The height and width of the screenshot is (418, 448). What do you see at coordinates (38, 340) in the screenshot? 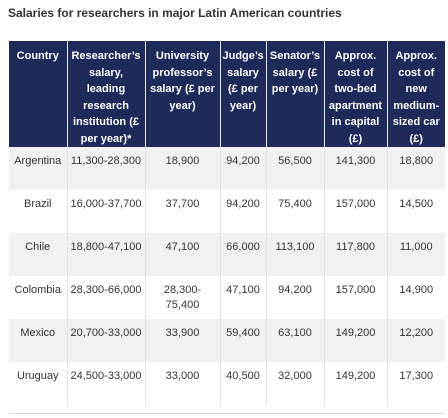
I see `cell-country: Mexico` at bounding box center [38, 340].